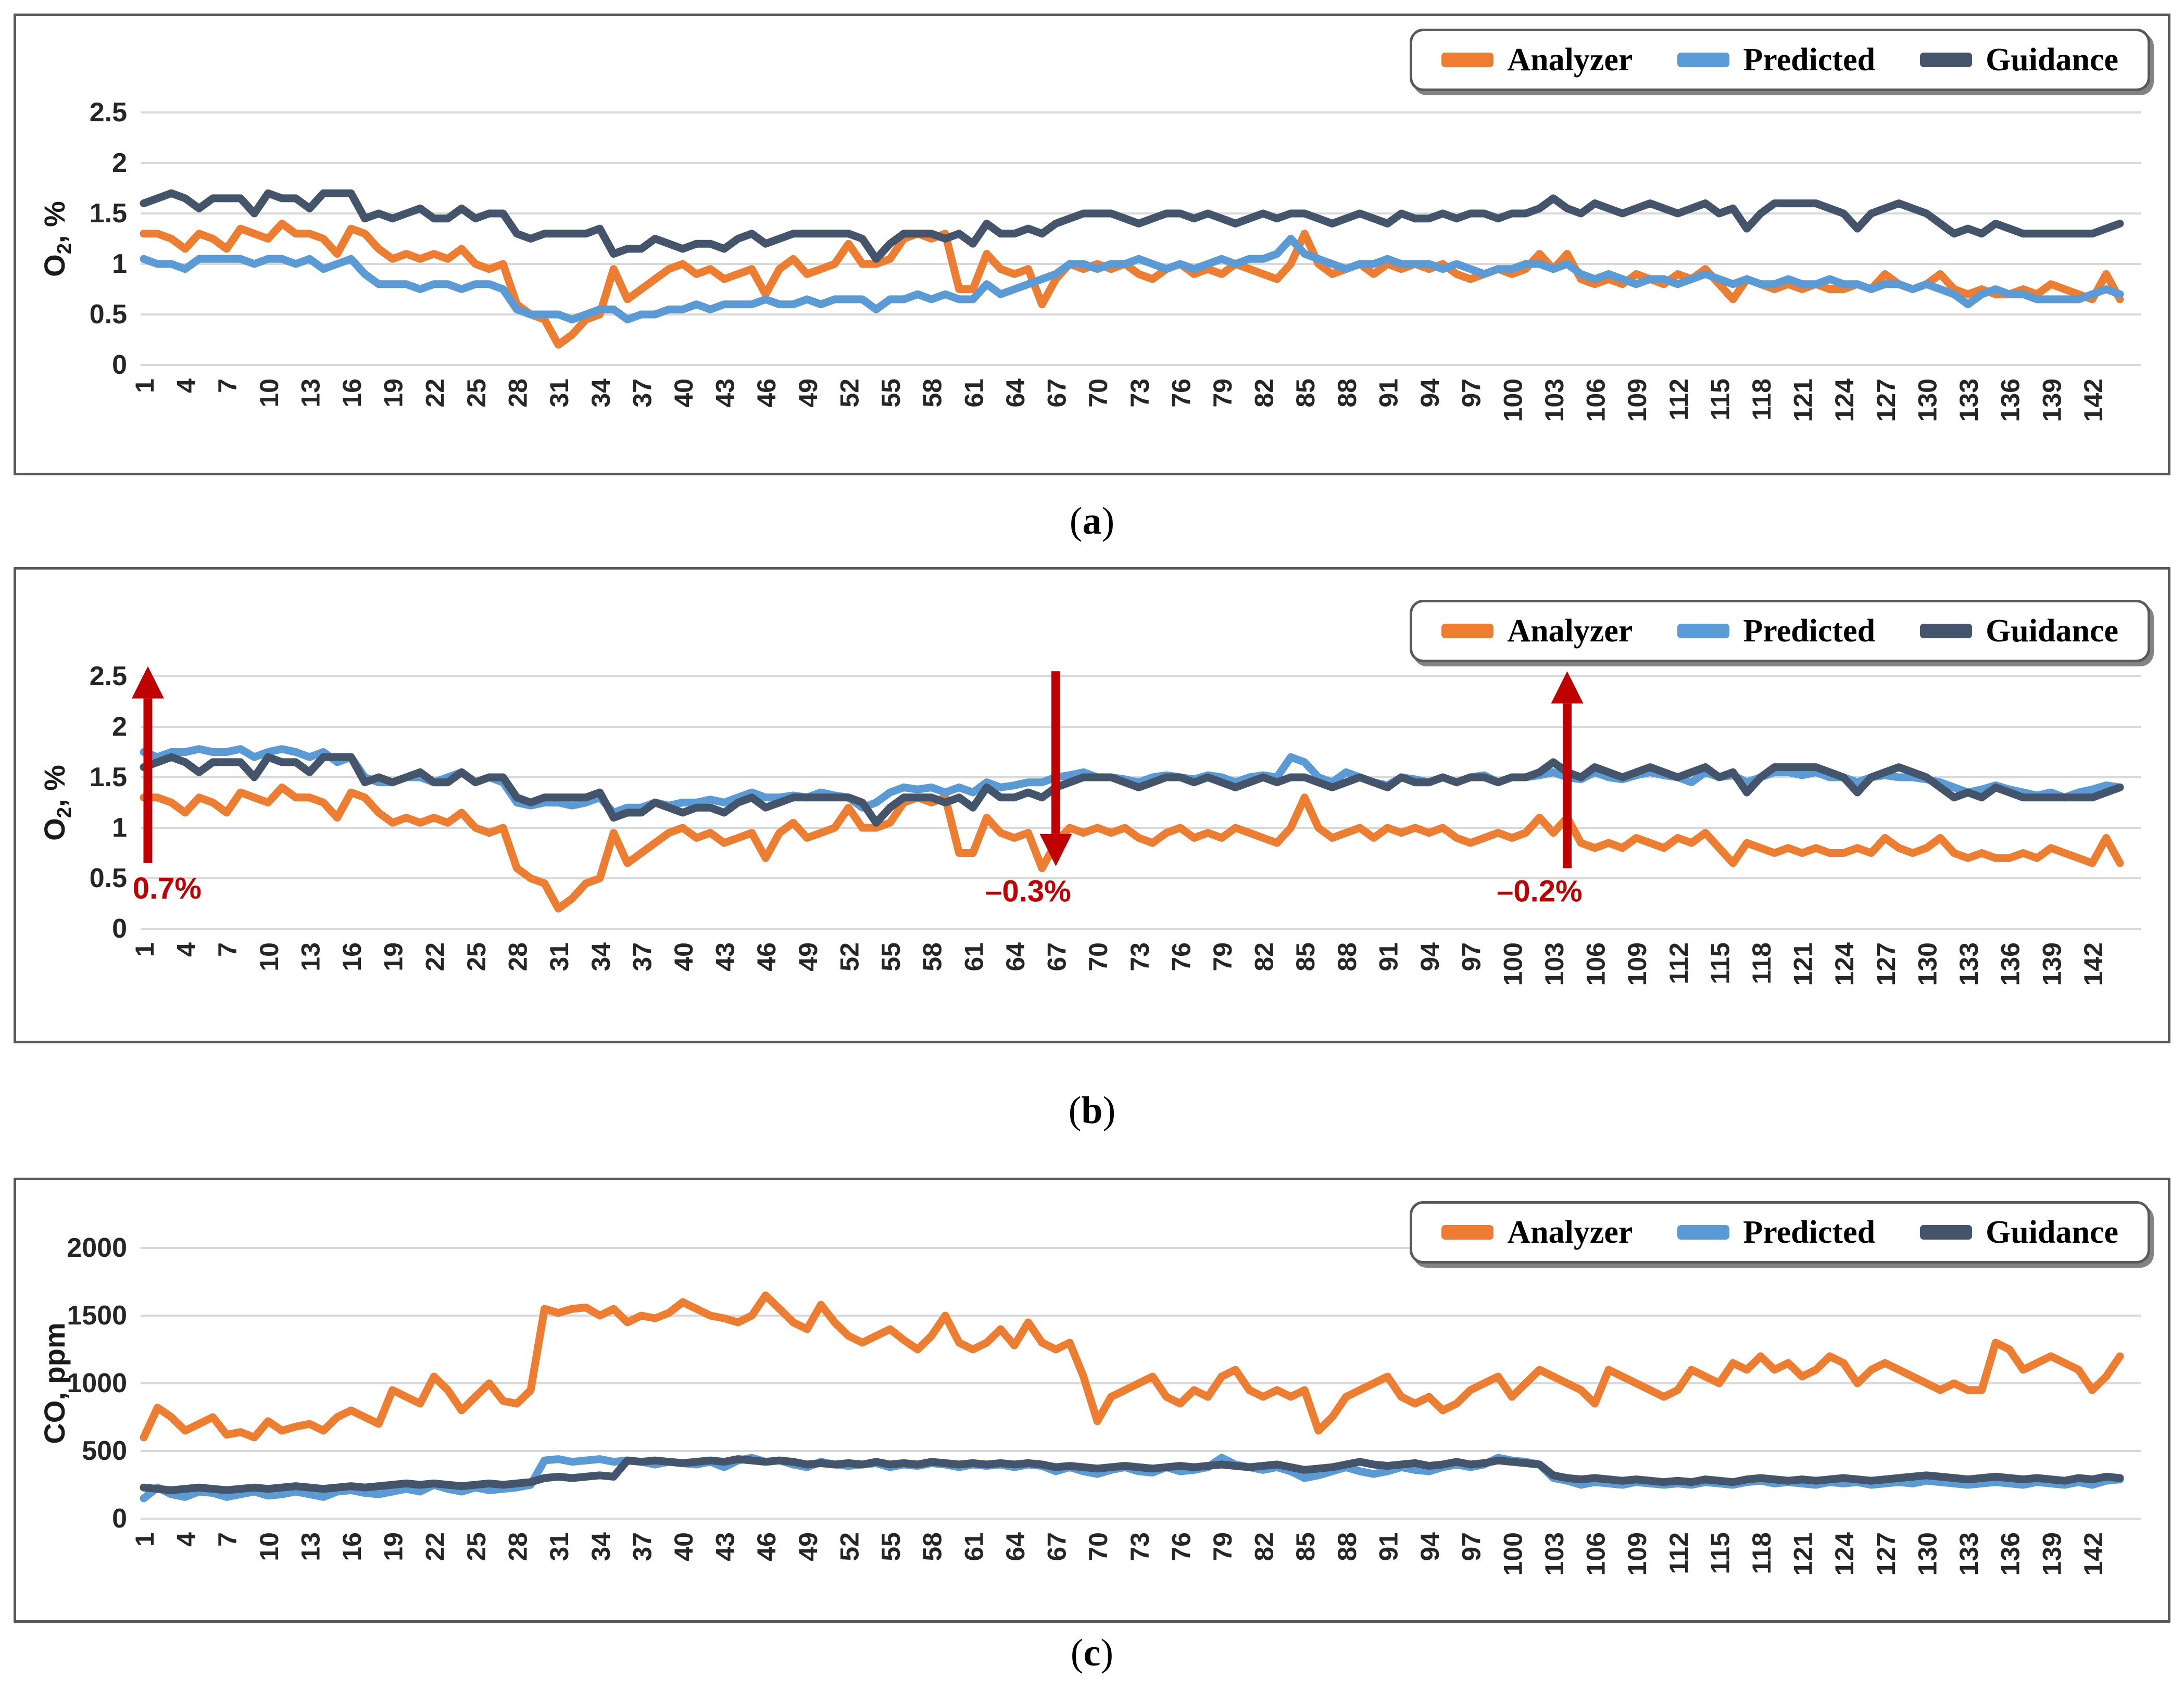 The height and width of the screenshot is (1704, 2184). I want to click on legend-label: Analyzer, so click(1570, 631).